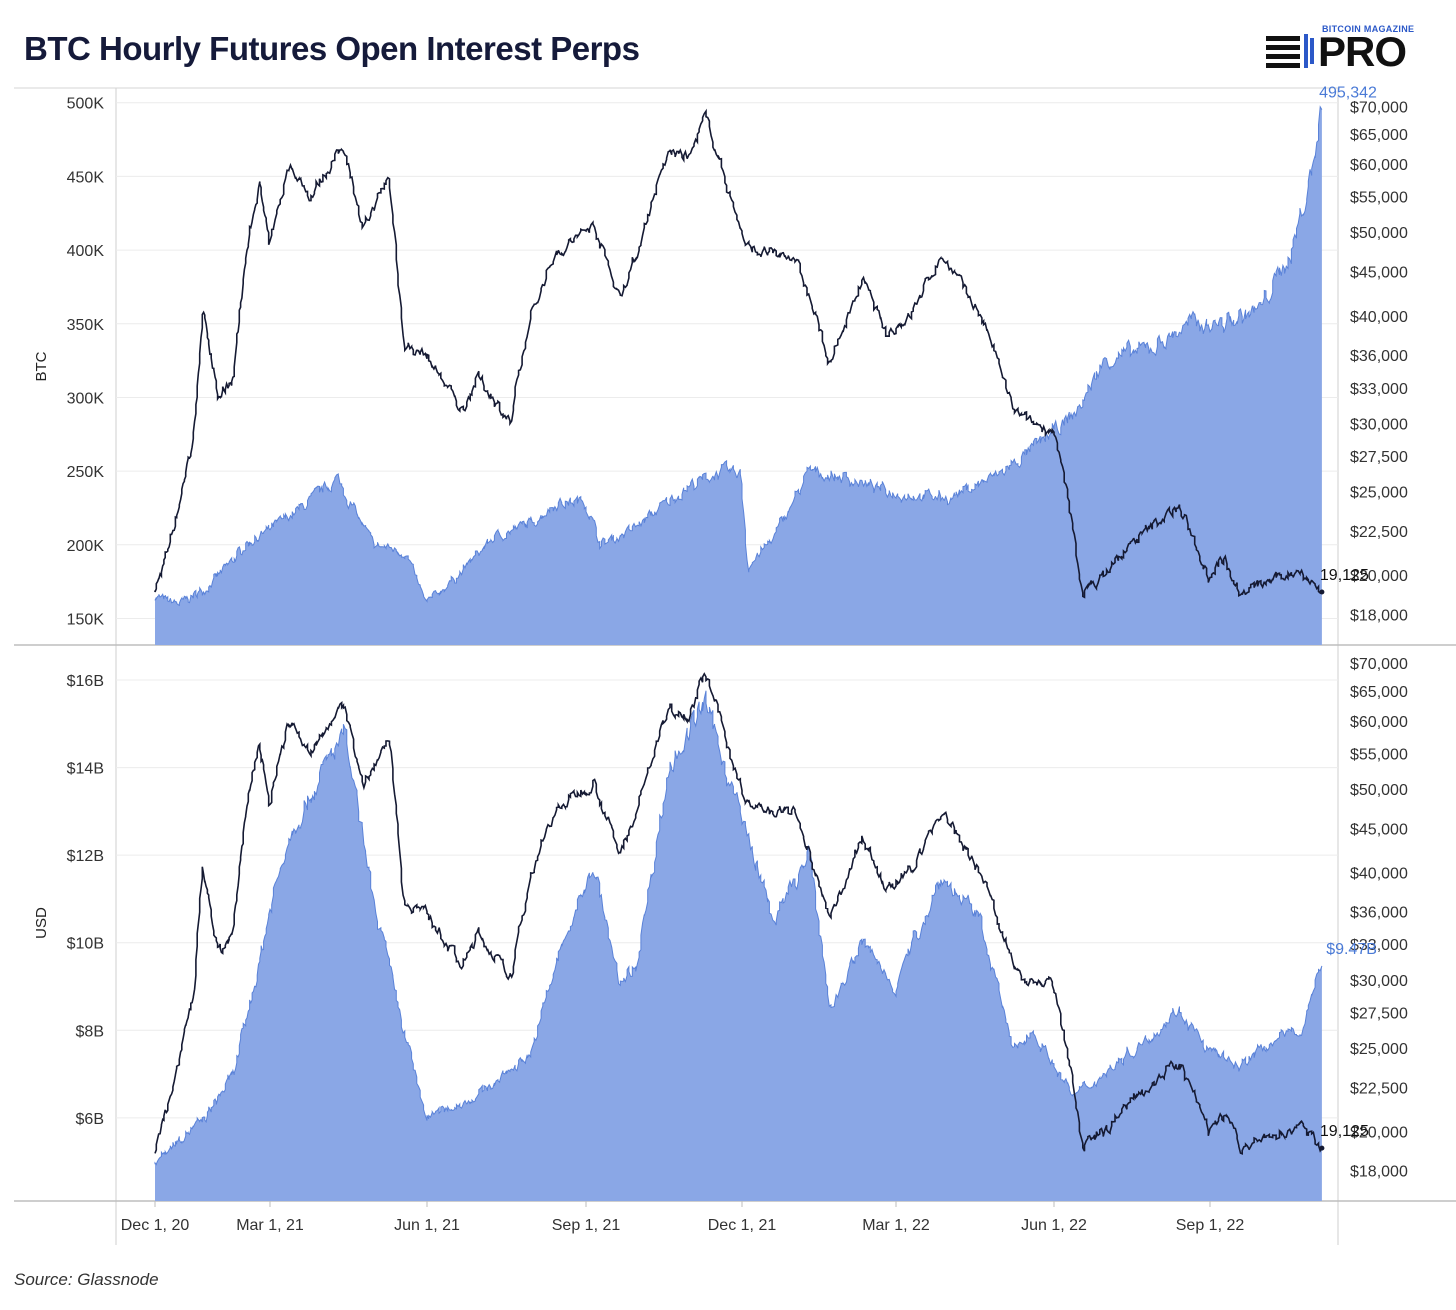  I want to click on y-tick-label: 500K, so click(86, 104).